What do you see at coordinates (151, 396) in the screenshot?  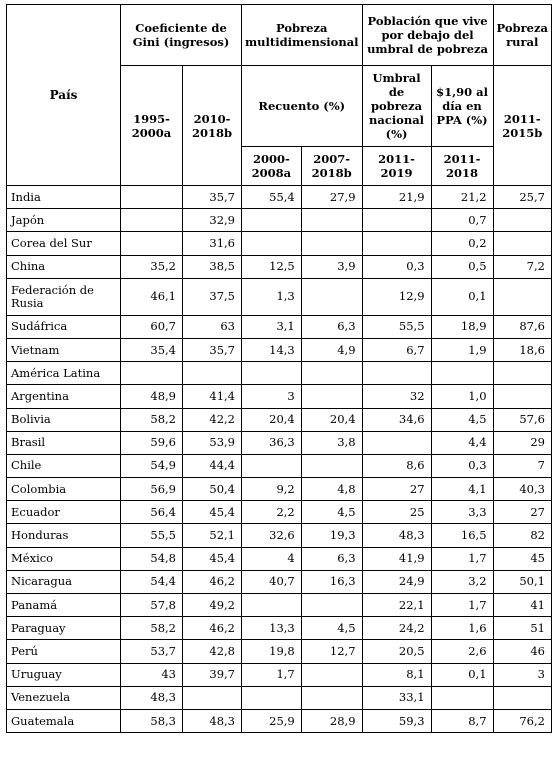 I see `value-cell: 48,9` at bounding box center [151, 396].